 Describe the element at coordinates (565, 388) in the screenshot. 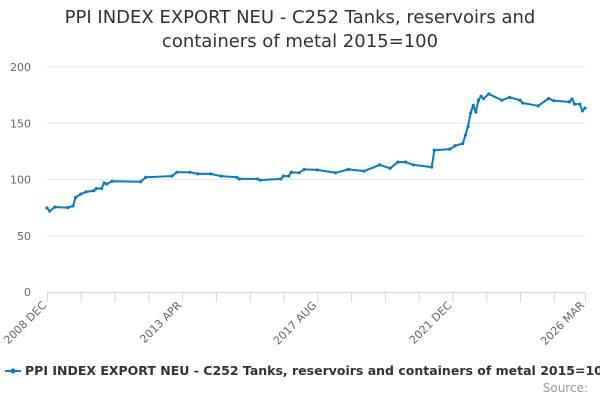

I see `source-label: Source:` at that location.